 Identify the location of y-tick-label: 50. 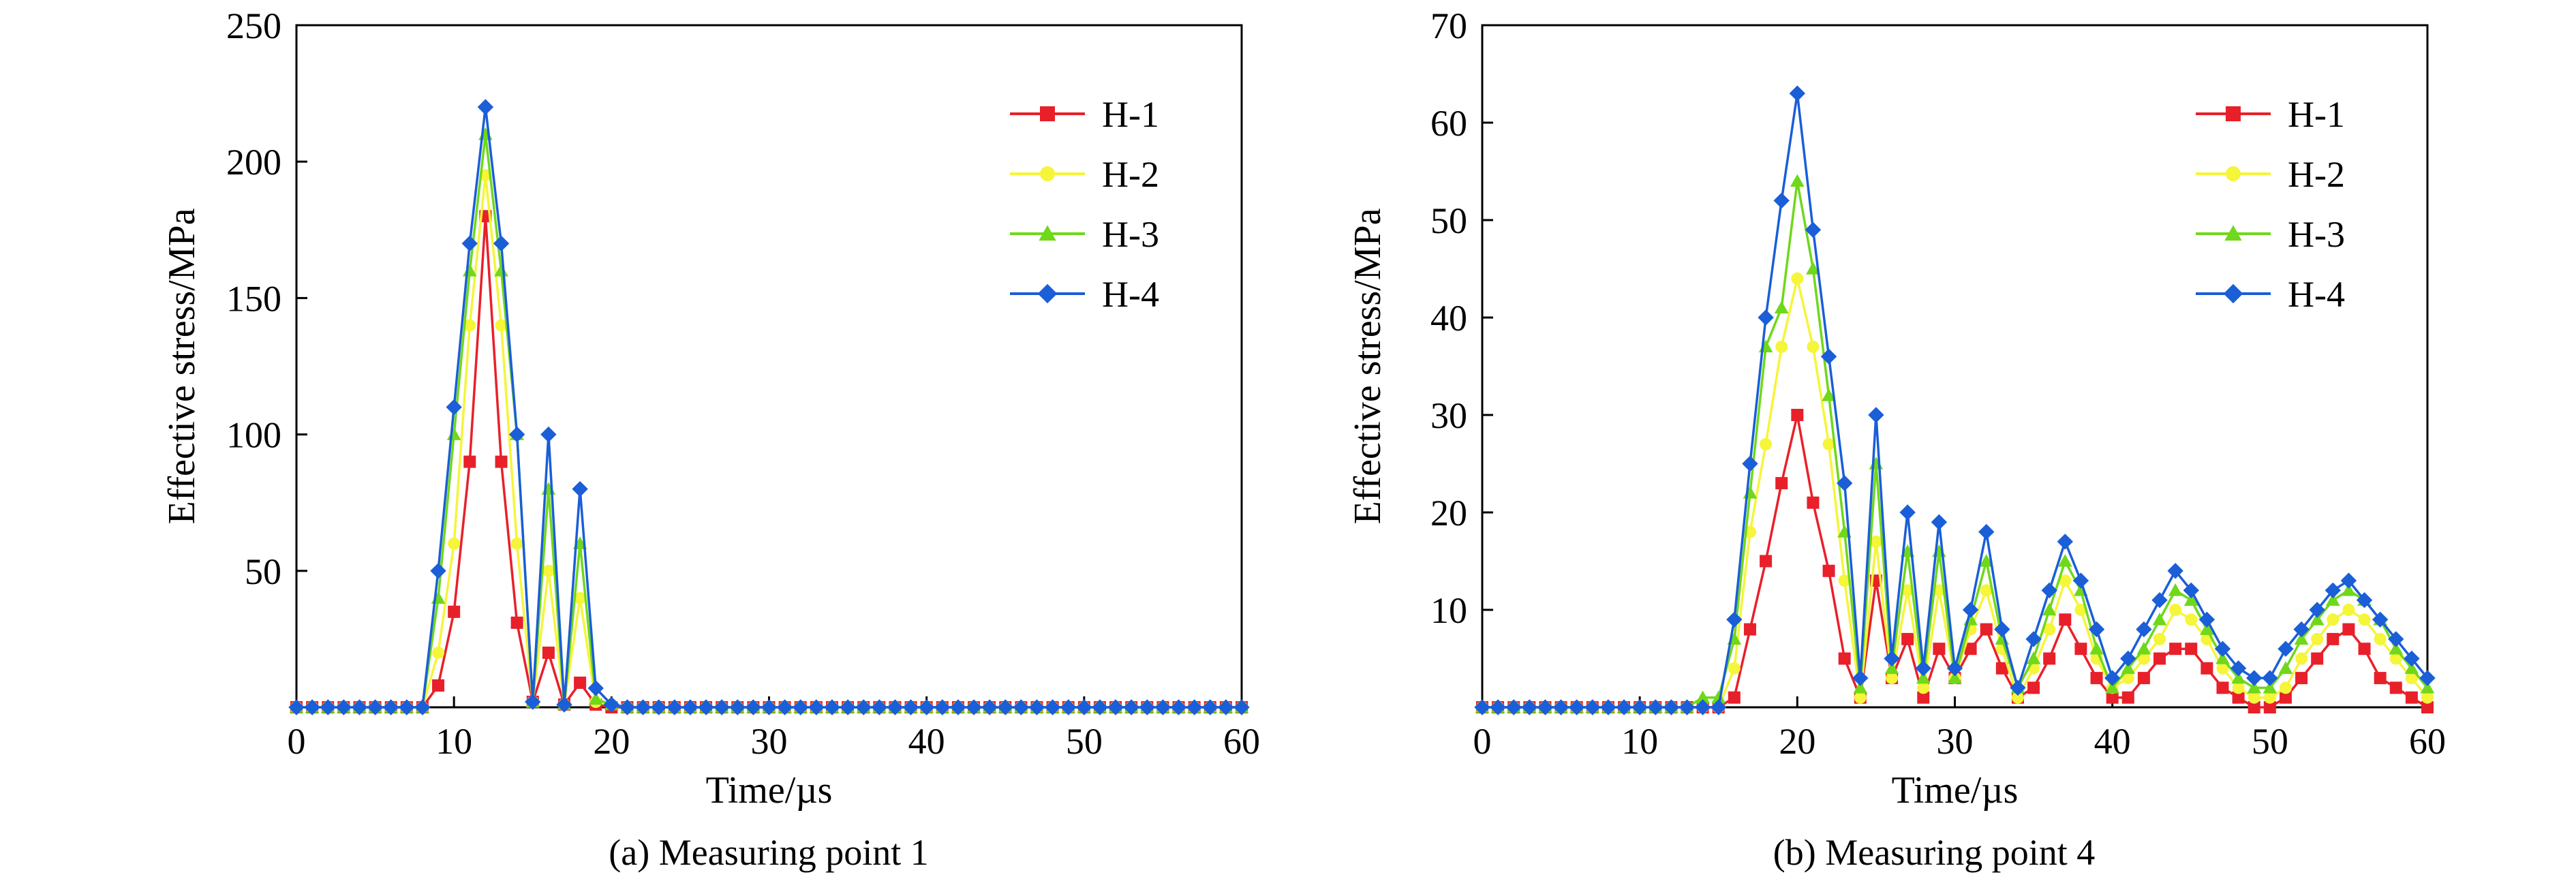
(263, 571).